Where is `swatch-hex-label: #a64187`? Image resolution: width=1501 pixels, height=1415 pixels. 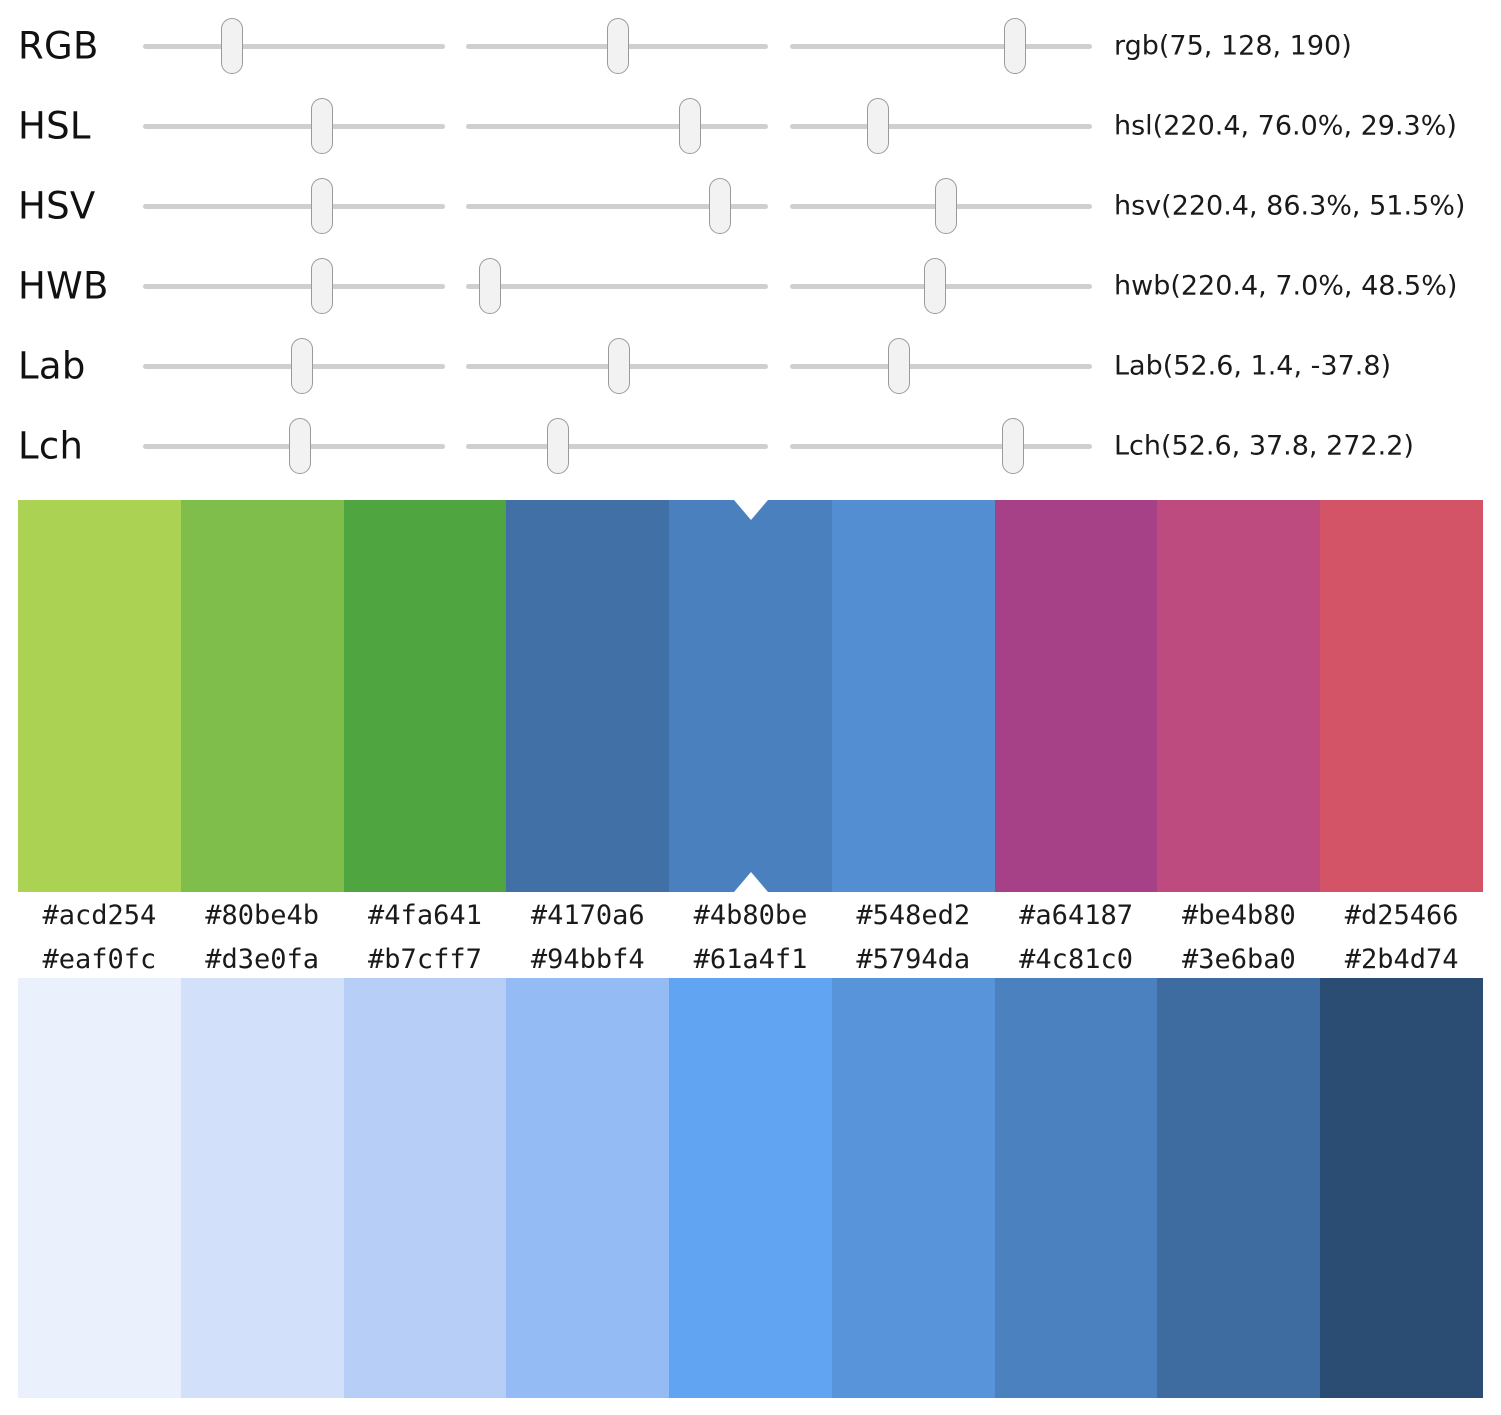
swatch-hex-label: #a64187 is located at coordinates (1076, 915).